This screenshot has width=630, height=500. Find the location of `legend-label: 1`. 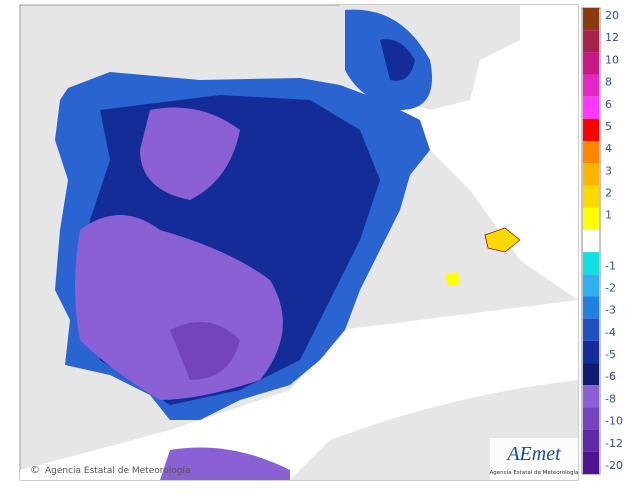

legend-label: 1 is located at coordinates (608, 215).